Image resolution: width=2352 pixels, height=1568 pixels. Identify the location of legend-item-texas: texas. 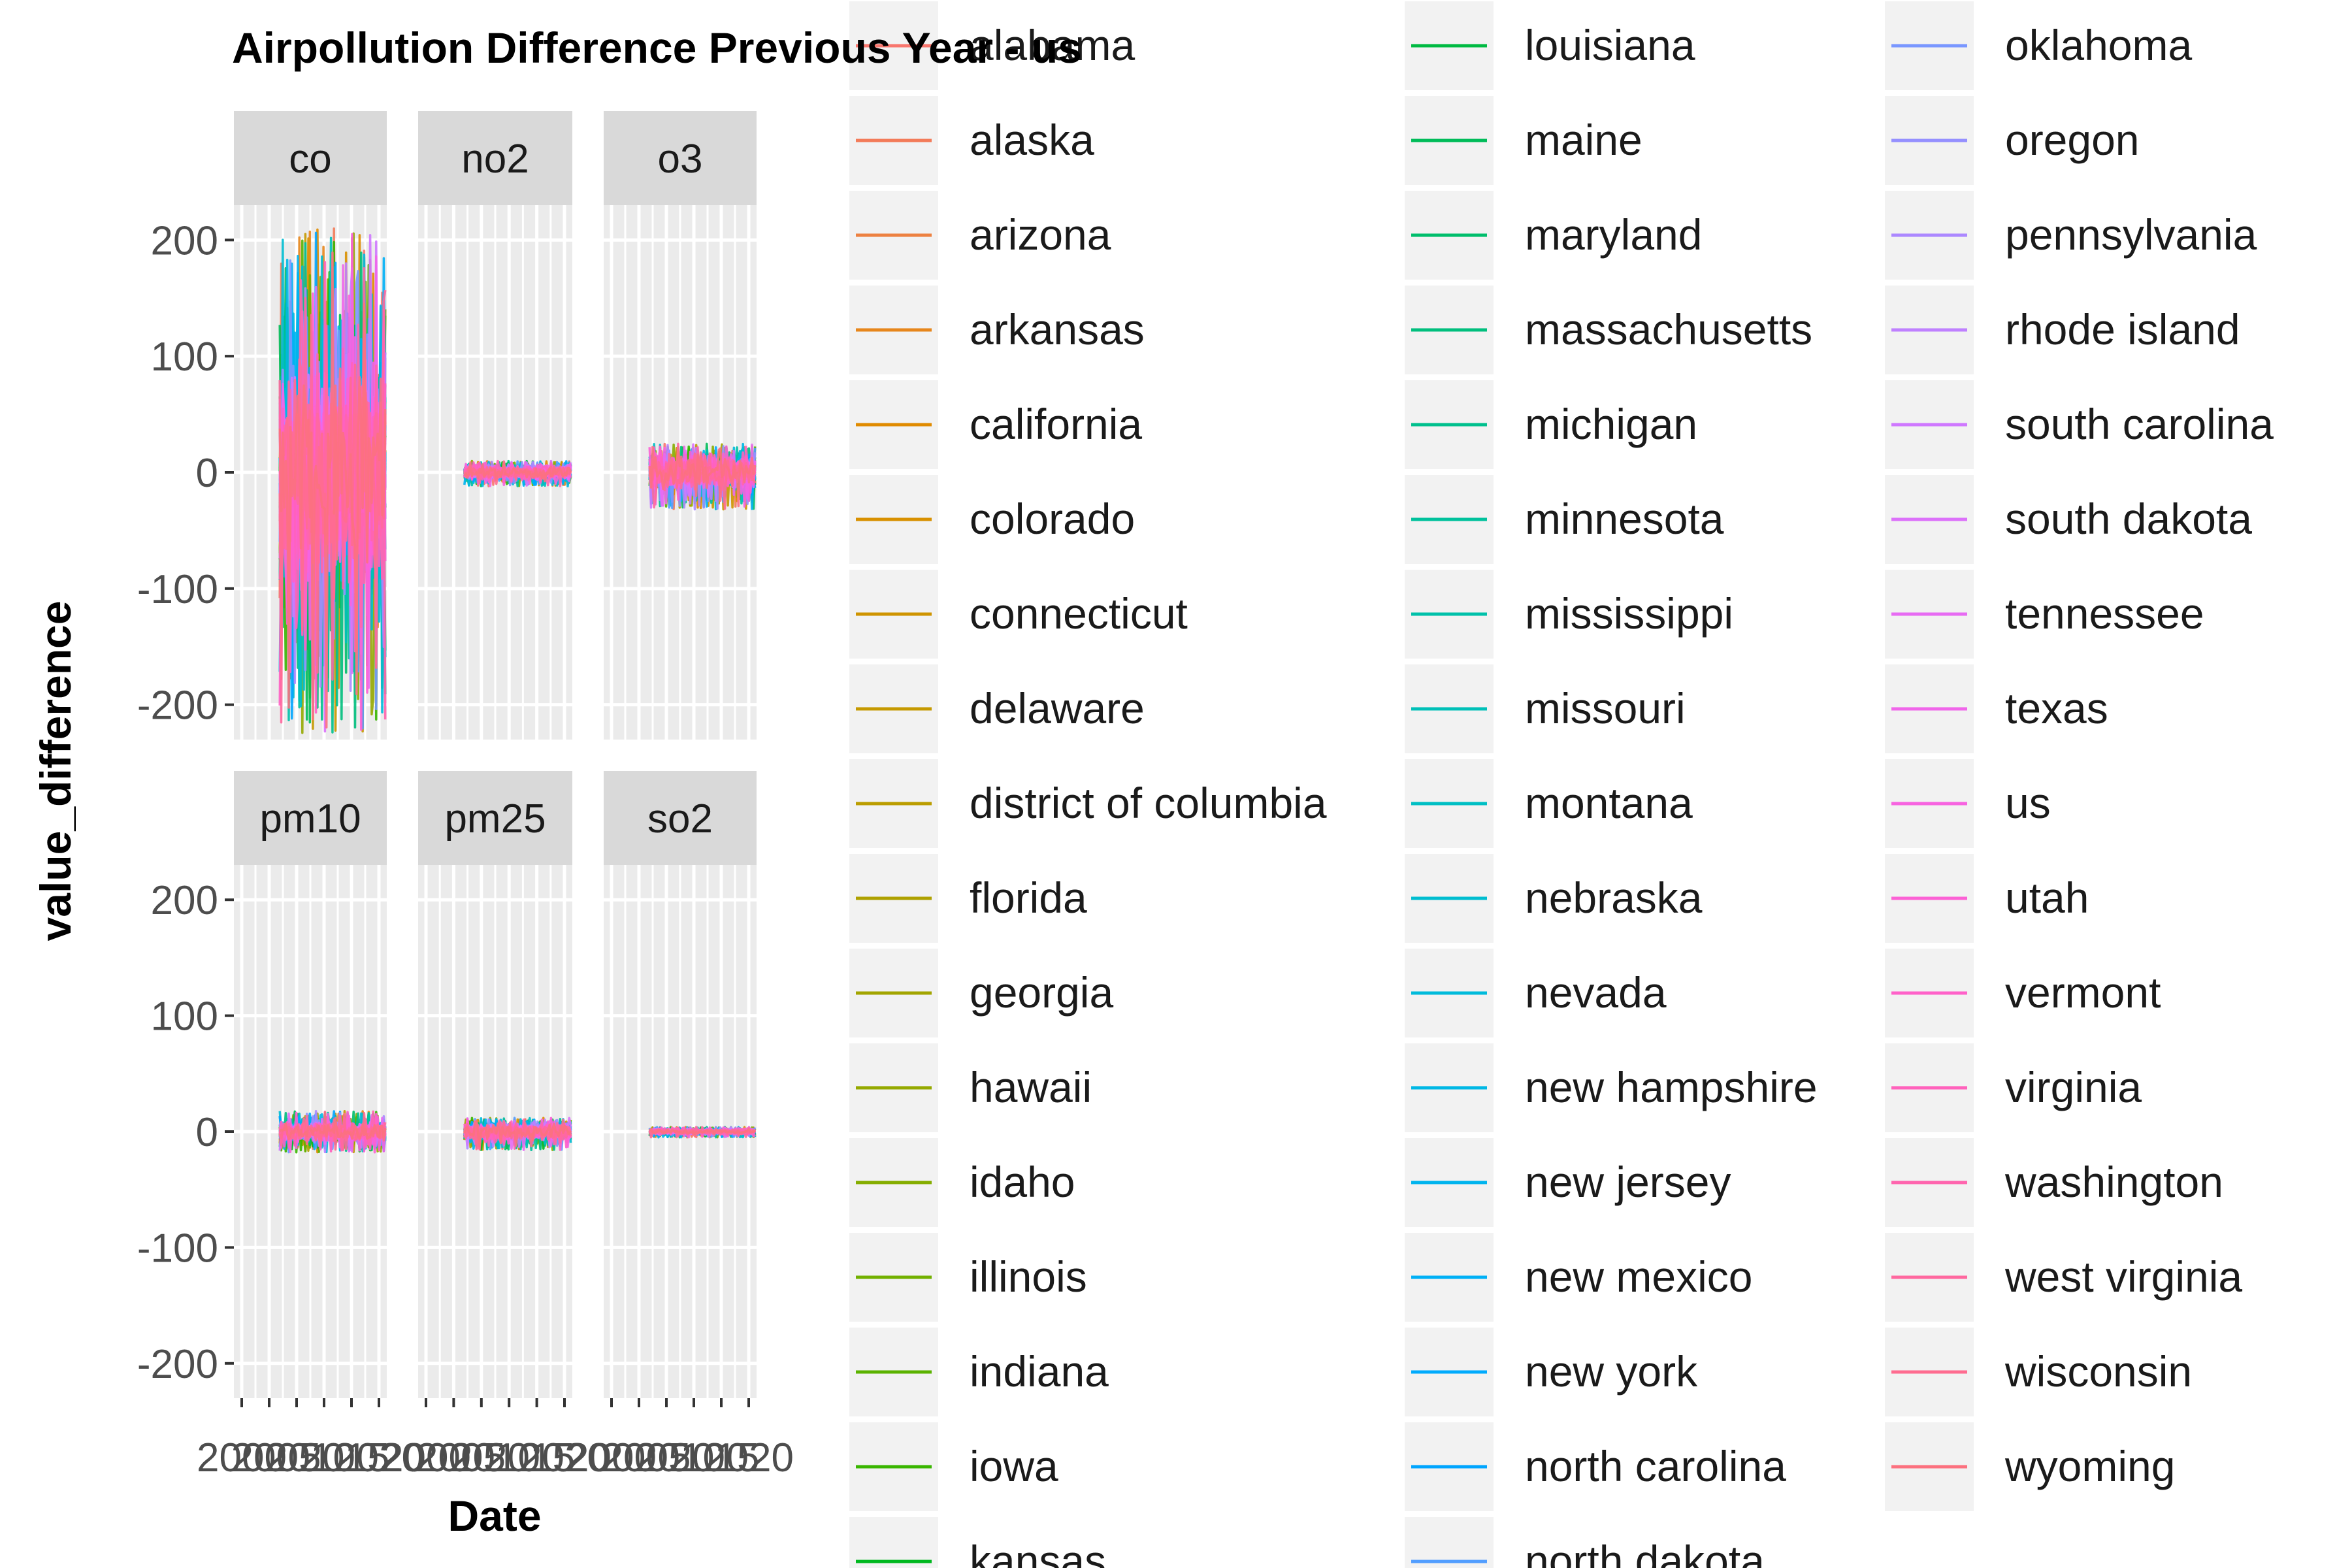
(1996, 708).